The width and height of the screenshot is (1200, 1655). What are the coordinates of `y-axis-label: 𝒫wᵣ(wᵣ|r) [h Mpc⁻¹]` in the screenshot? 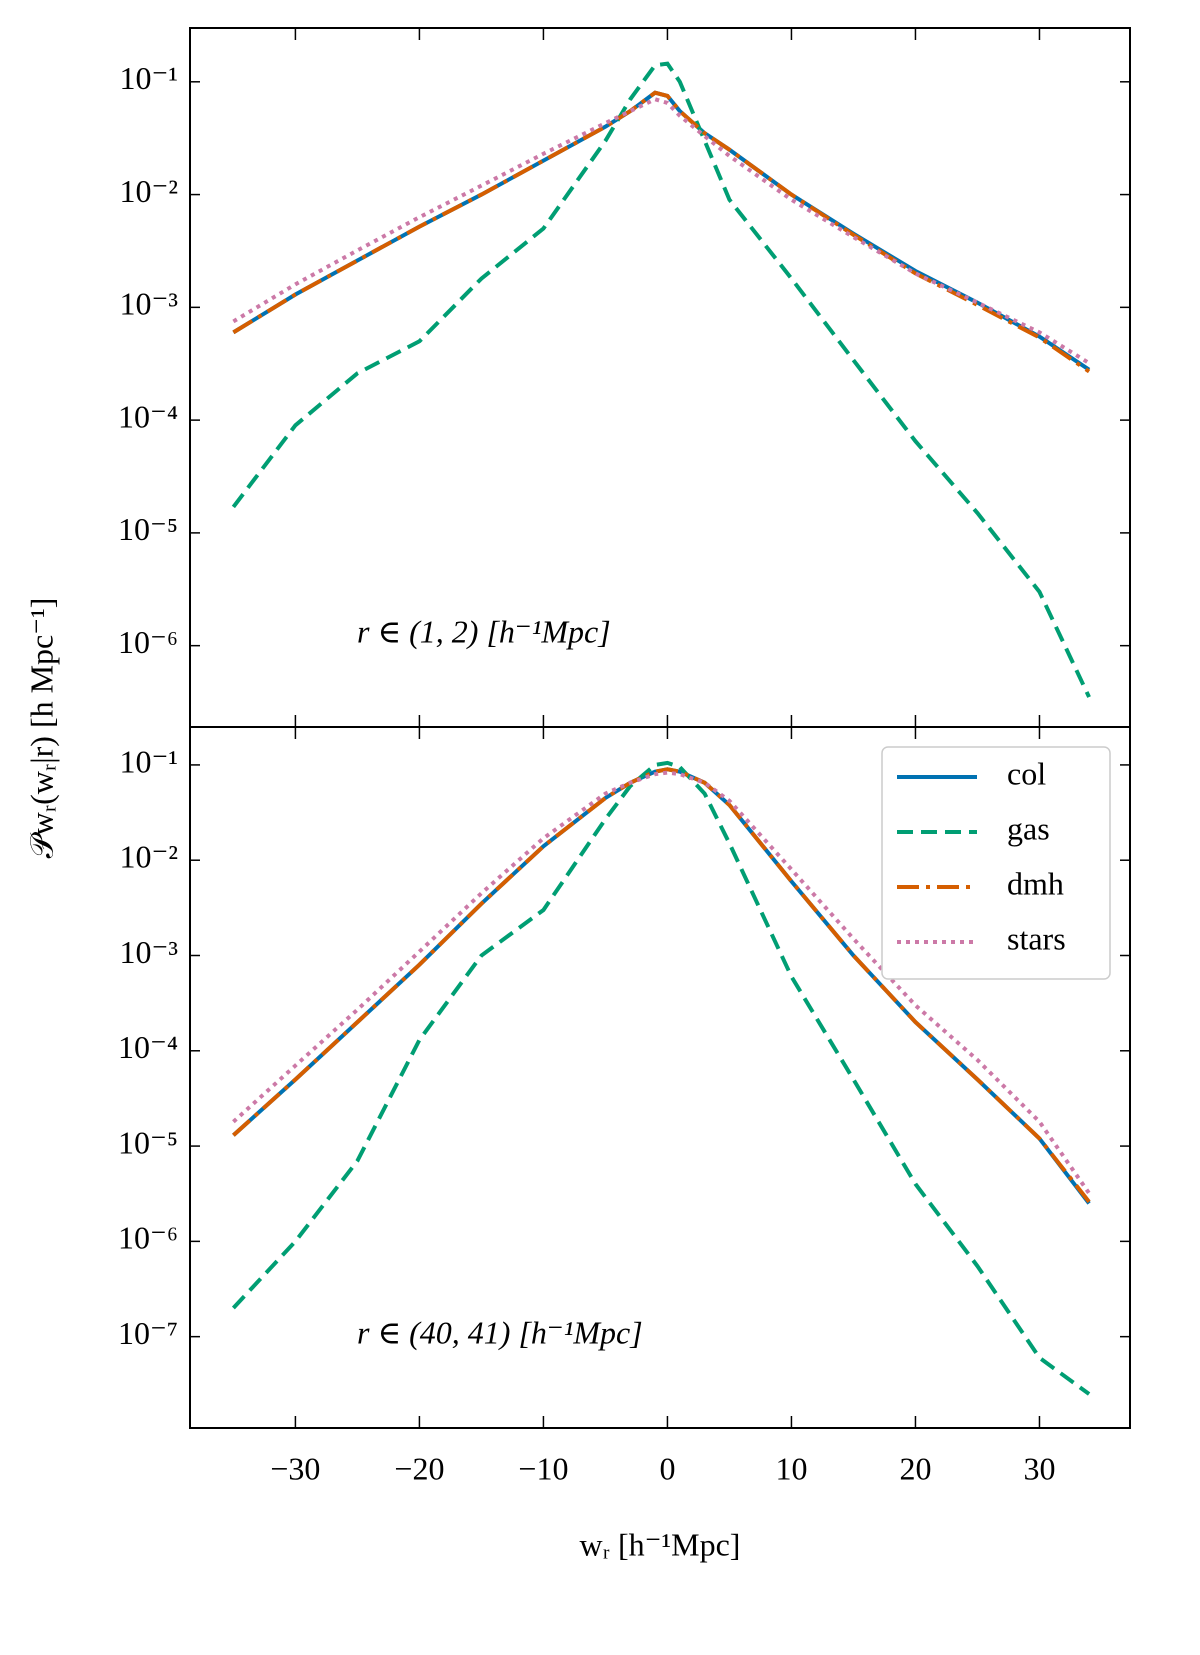 It's located at (41, 728).